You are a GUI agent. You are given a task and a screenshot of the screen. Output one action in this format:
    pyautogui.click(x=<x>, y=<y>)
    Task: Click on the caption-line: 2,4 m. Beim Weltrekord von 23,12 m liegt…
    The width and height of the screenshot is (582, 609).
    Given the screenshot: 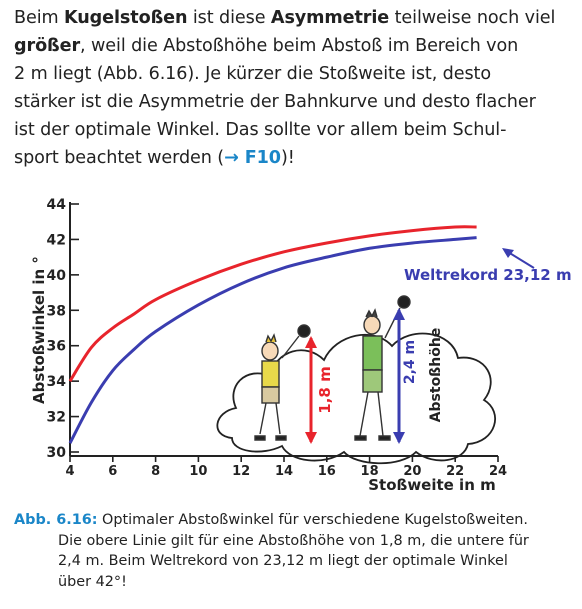 What is the action you would take?
    pyautogui.click(x=283, y=561)
    